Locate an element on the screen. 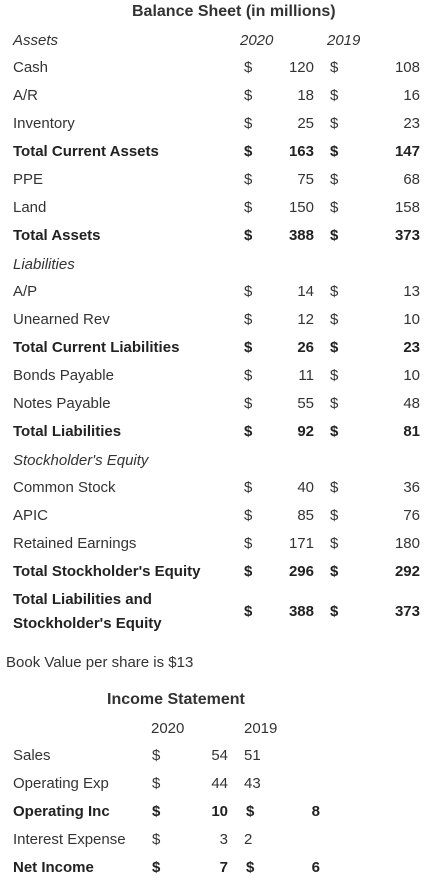  row-label-line2: Stockholder's Equity is located at coordinates (87, 623).